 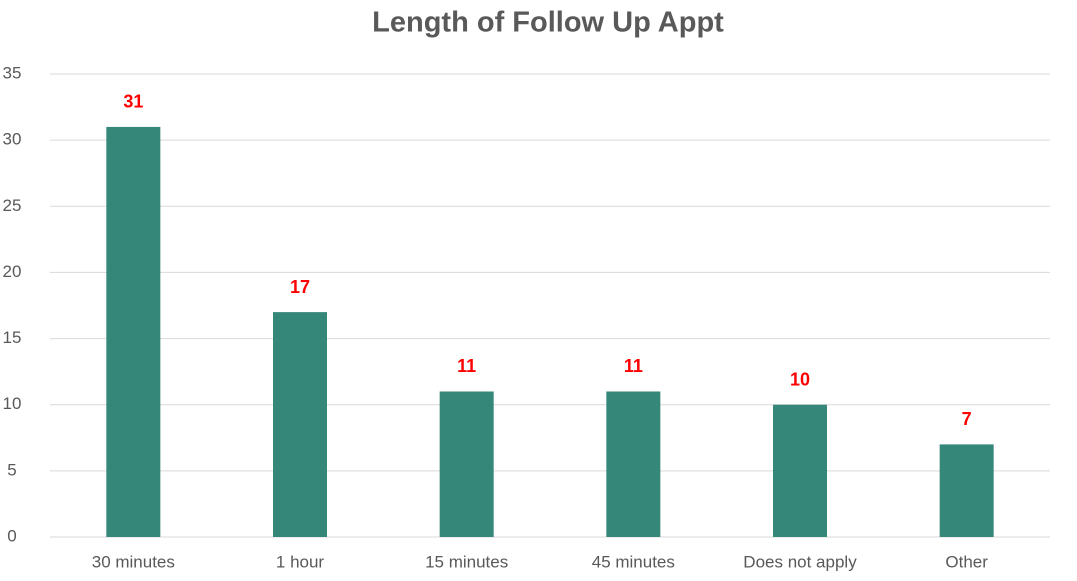 I want to click on y-tick-label: 35, so click(x=12, y=72).